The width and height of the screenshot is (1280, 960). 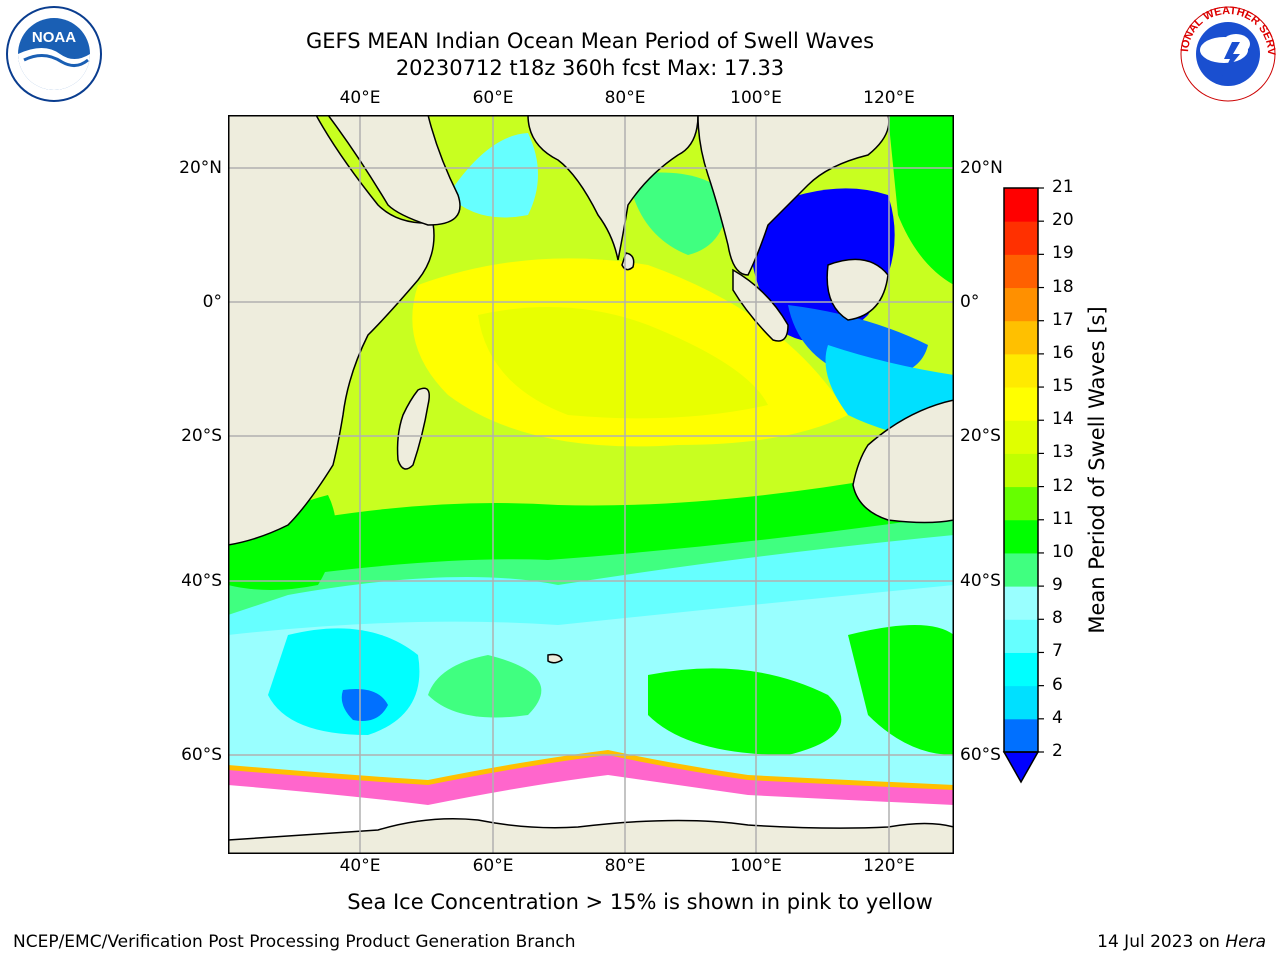 I want to click on colorbar-tick-label: 6, so click(x=1057, y=684).